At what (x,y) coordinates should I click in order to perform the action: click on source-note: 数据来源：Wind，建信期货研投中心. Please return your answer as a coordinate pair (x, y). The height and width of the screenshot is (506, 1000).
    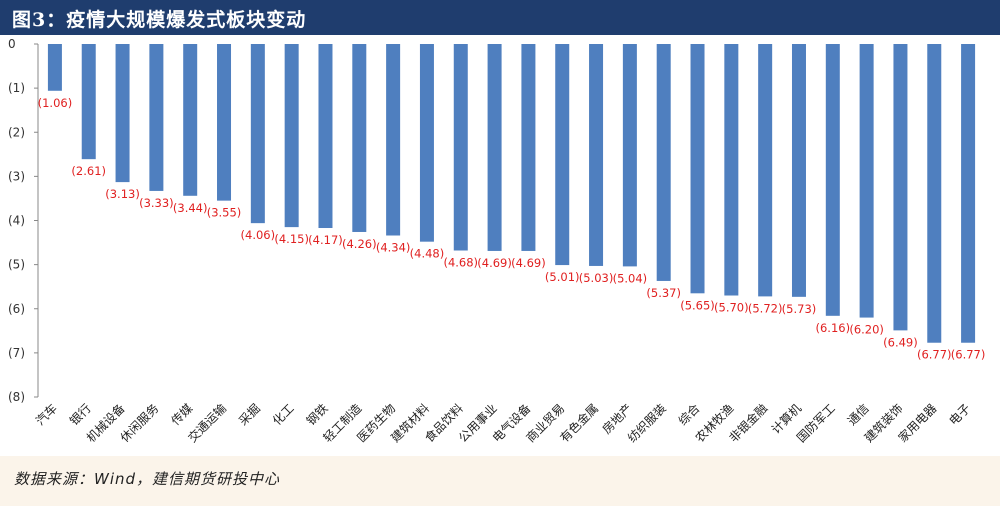
    Looking at the image, I should click on (147, 479).